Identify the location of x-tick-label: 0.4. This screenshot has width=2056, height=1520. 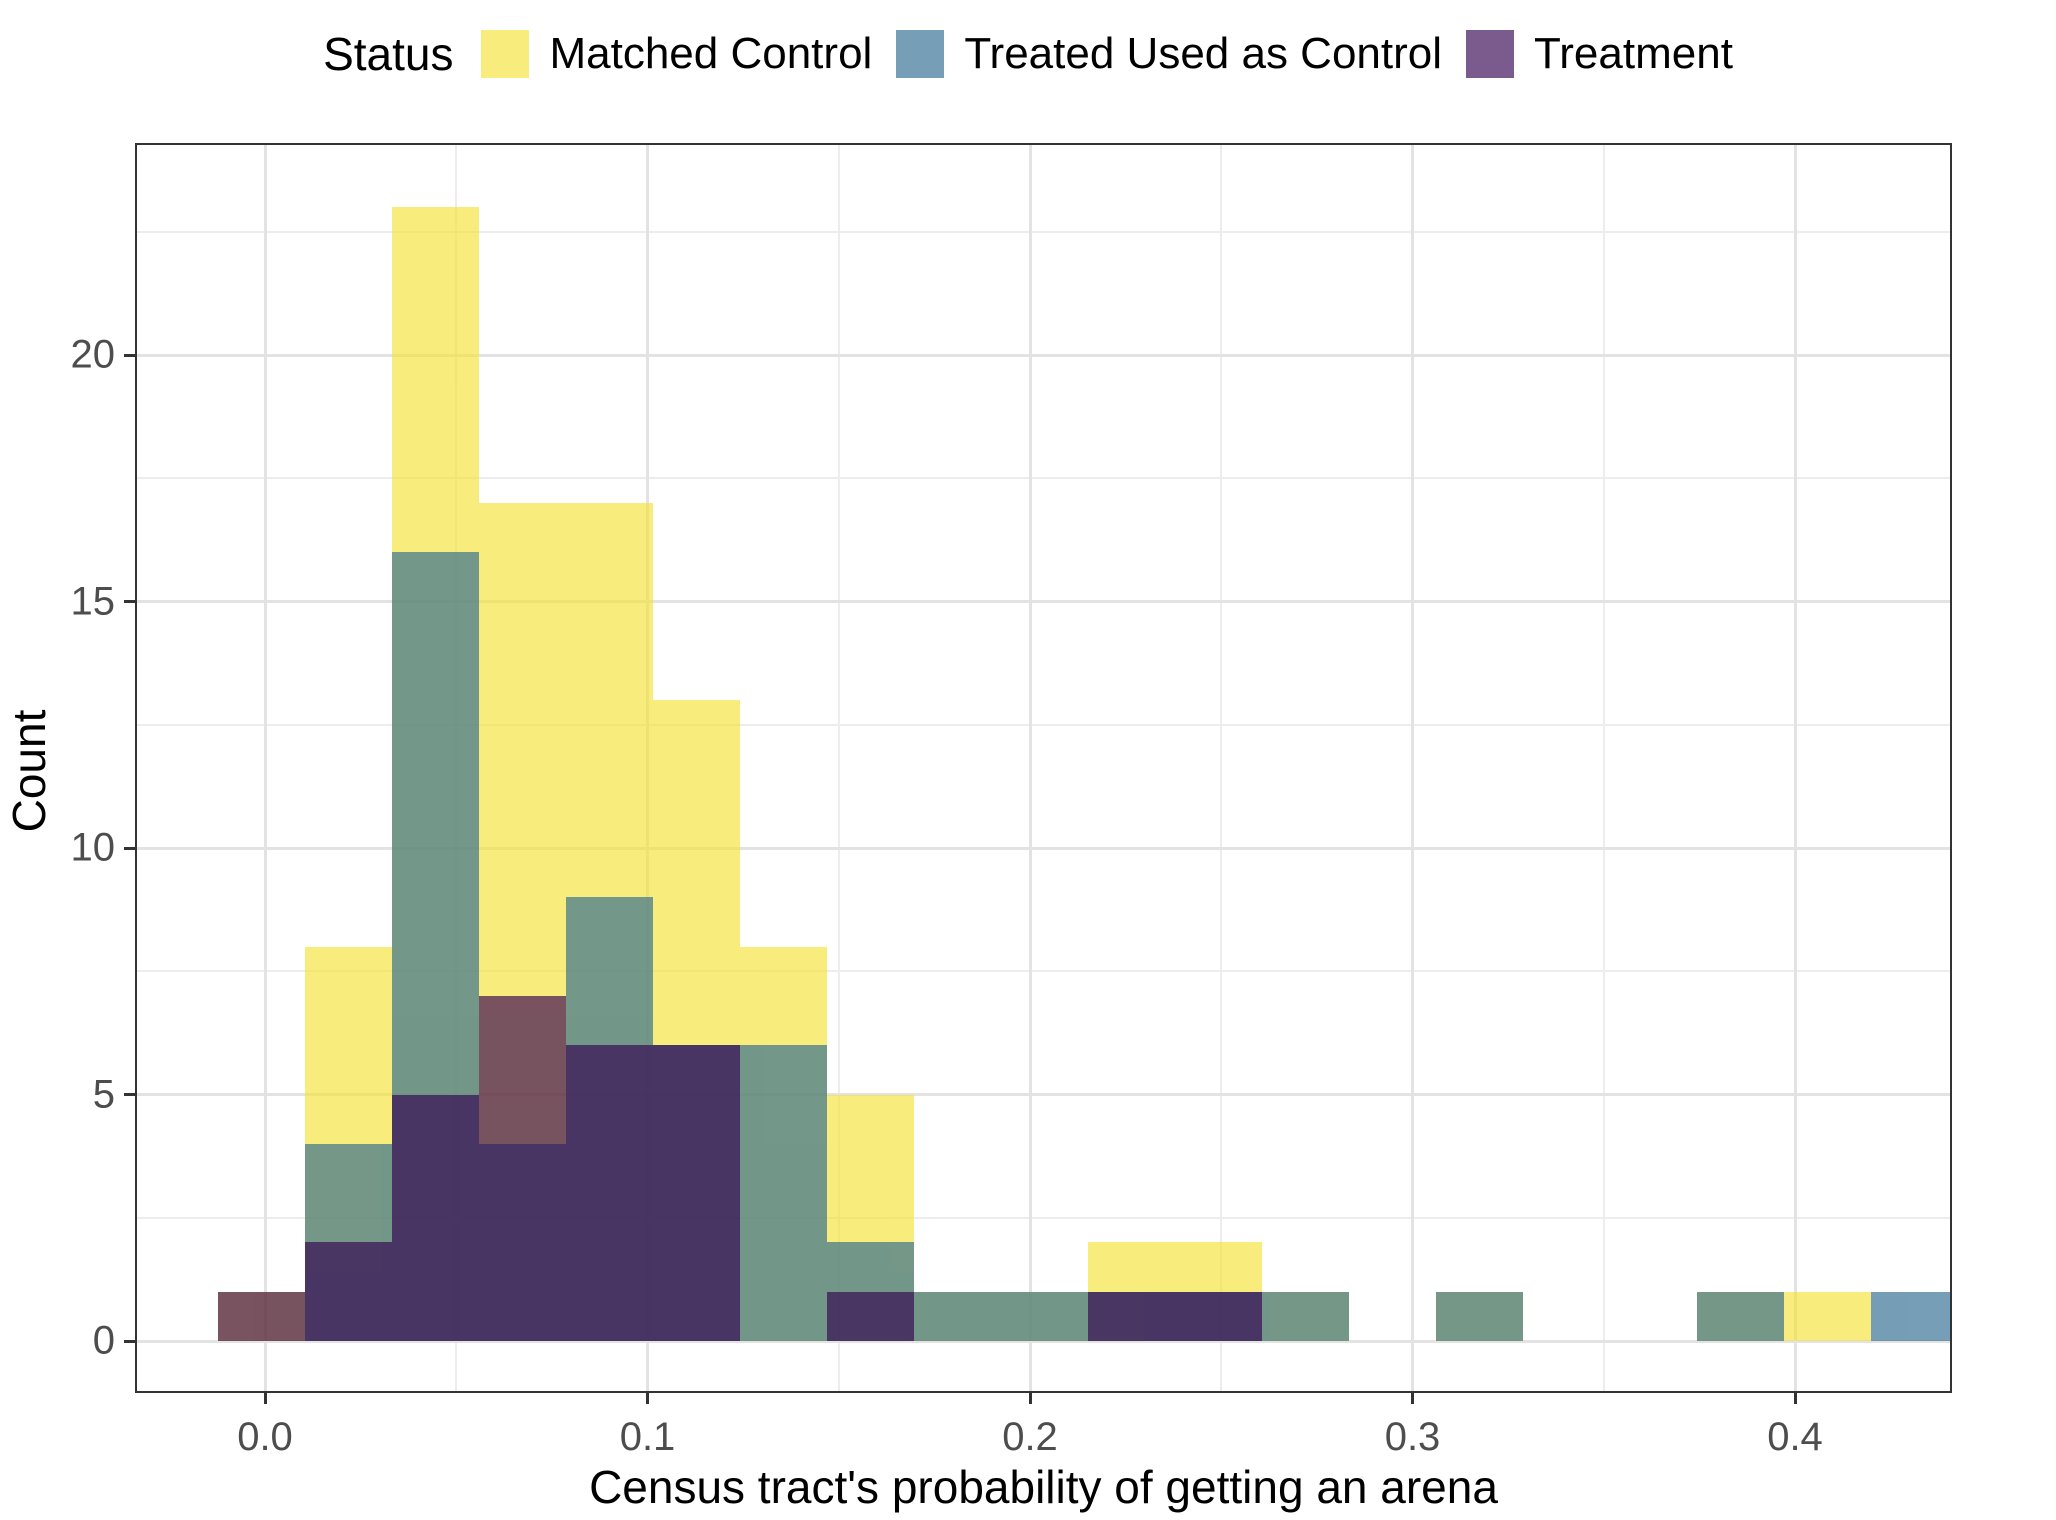
(1795, 1437).